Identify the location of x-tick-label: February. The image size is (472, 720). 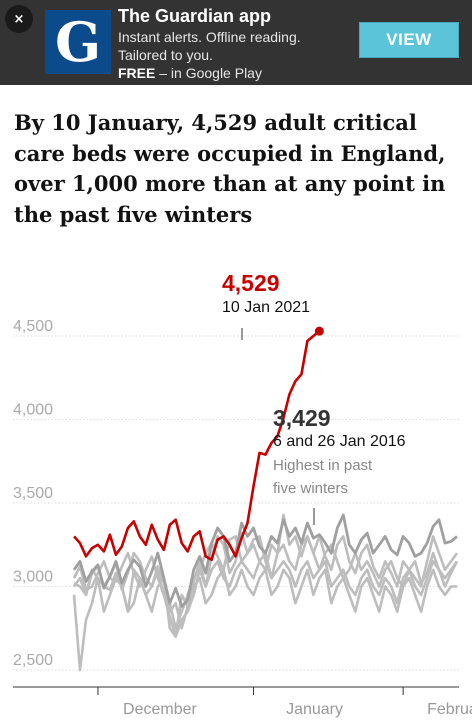
(449, 709).